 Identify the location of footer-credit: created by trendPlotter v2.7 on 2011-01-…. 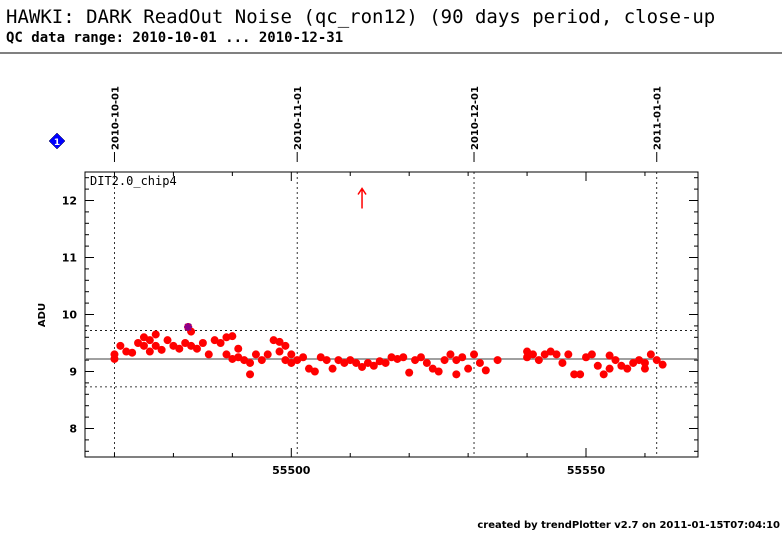
(628, 525).